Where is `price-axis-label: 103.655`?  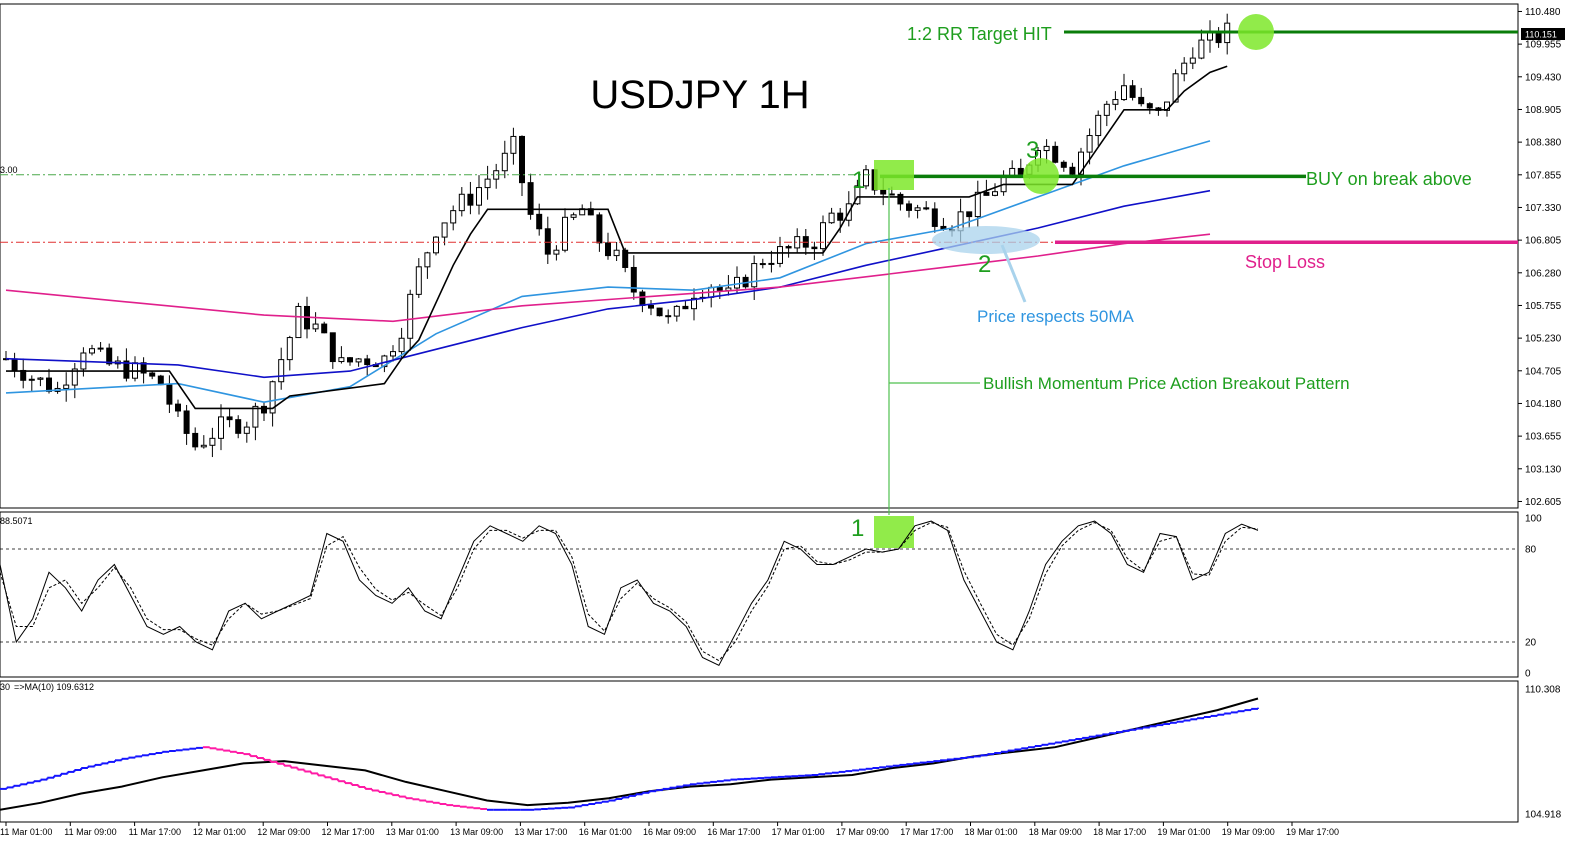
price-axis-label: 103.655 is located at coordinates (1543, 437).